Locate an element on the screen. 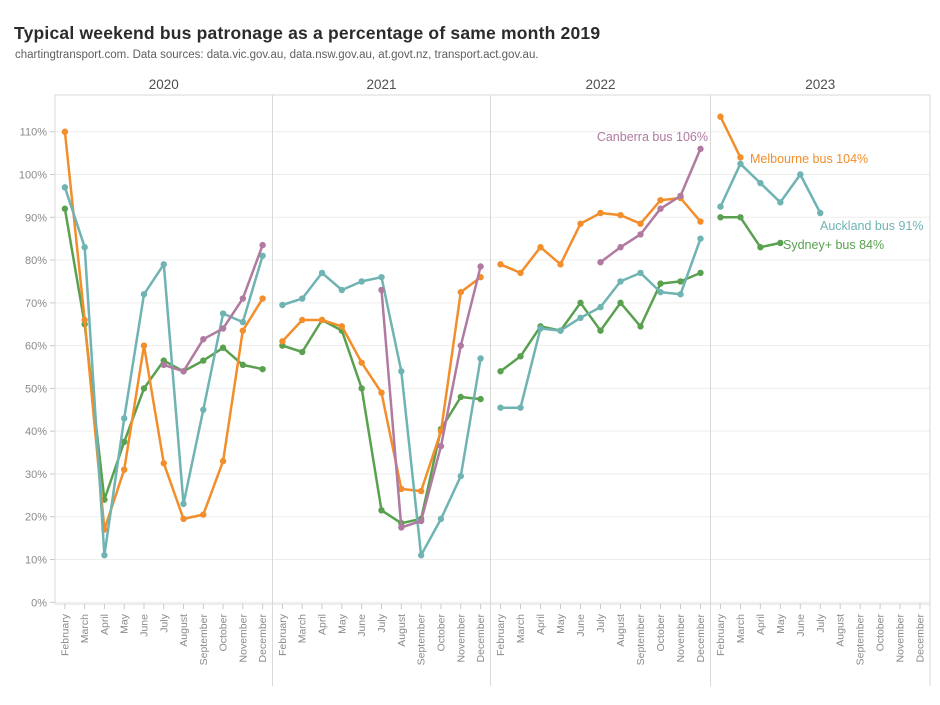  y-axis-label: 80% is located at coordinates (36, 261).